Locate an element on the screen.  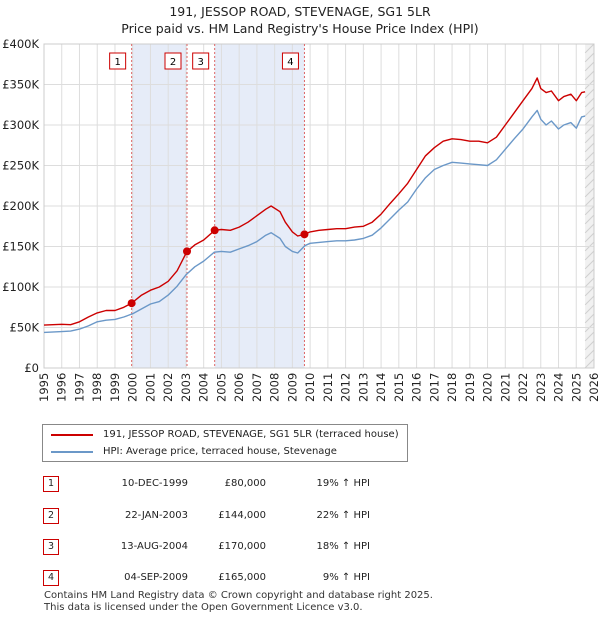
x-tick-label: 2001 is located at coordinates (150, 387).